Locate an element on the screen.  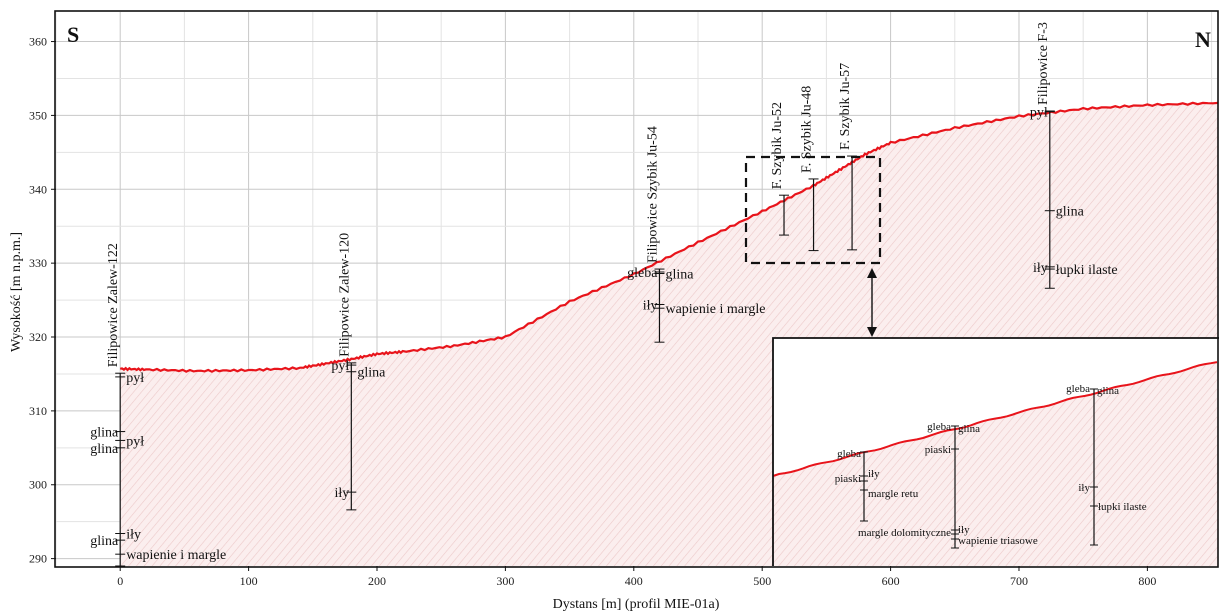
borehole: F. Szybik Ju-48 is located at coordinates (809, 169).